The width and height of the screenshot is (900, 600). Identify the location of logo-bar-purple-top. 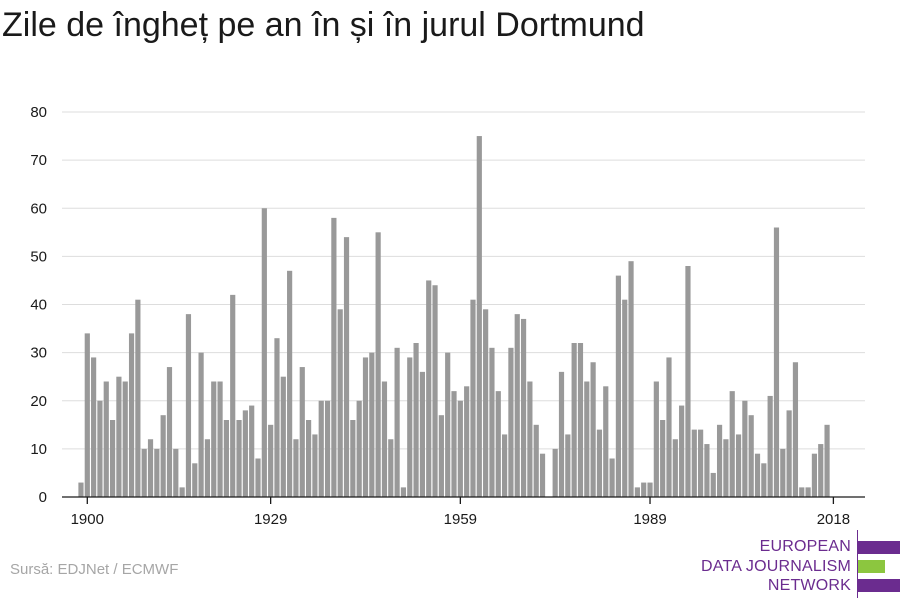
(879, 547).